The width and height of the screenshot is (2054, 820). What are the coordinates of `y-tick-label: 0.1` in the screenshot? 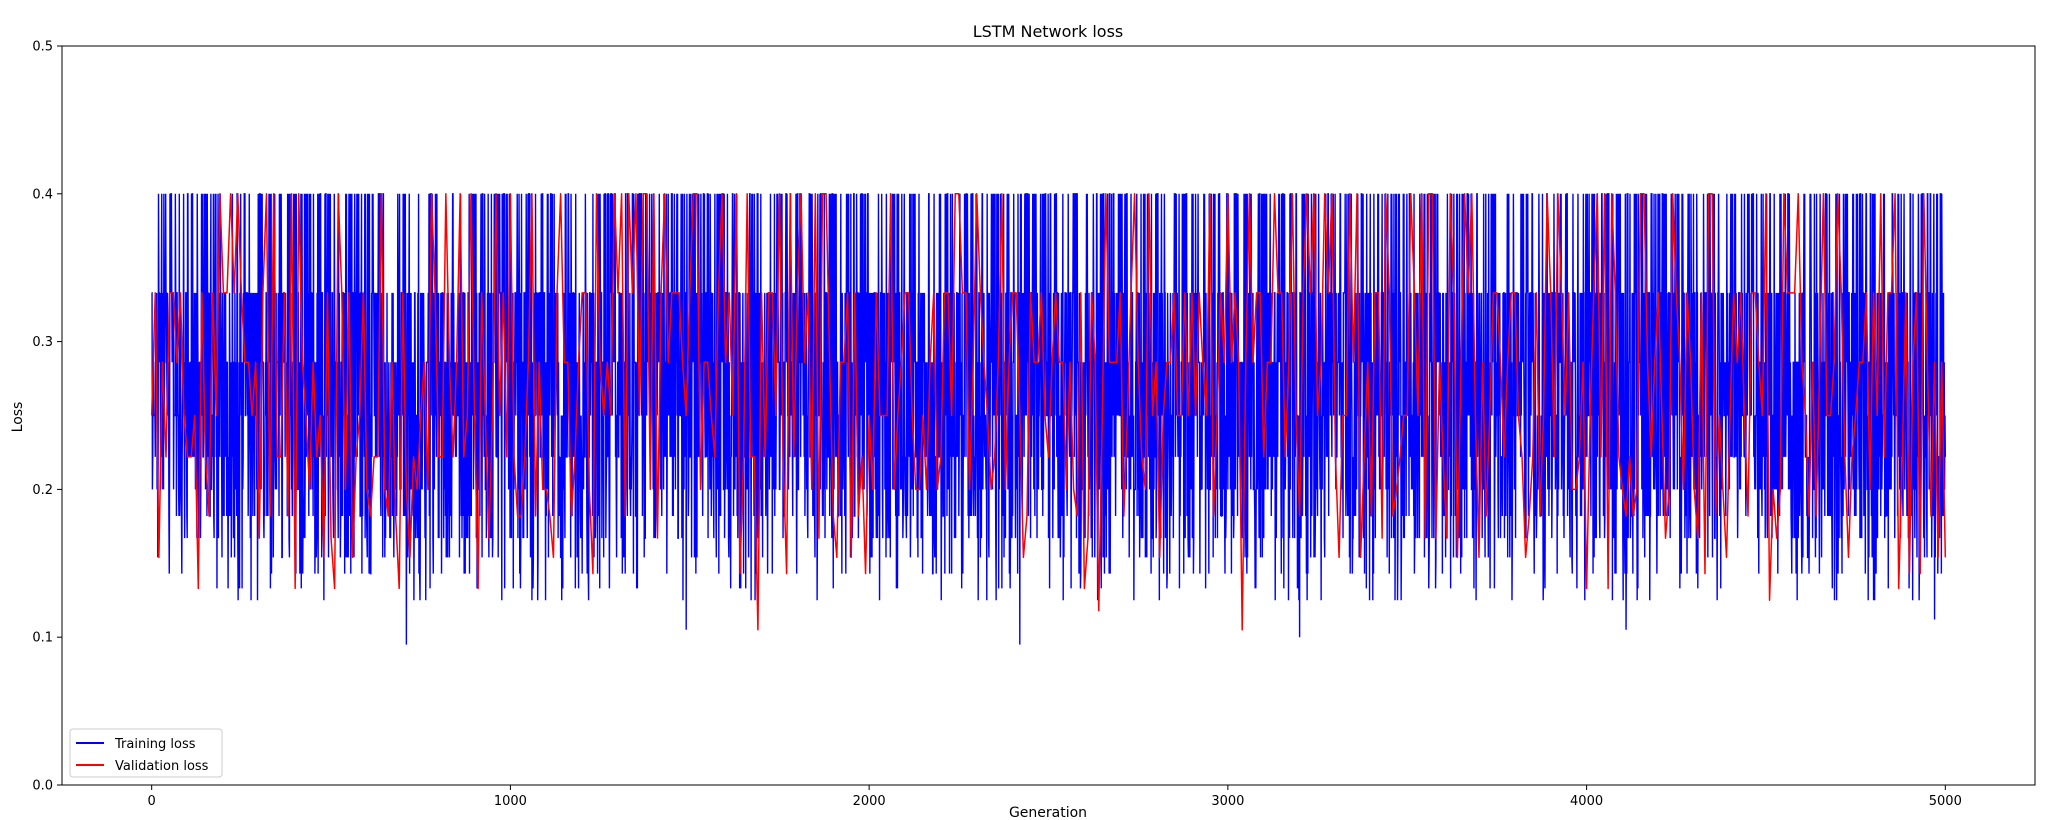 It's located at (42, 638).